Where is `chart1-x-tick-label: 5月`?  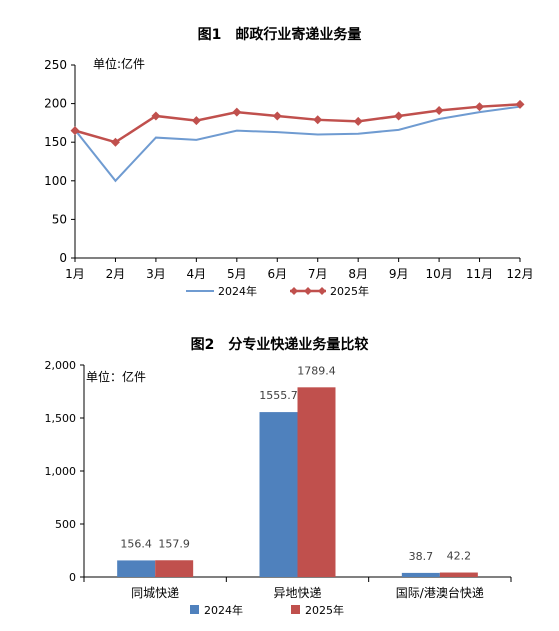
chart1-x-tick-label: 5月 is located at coordinates (237, 274).